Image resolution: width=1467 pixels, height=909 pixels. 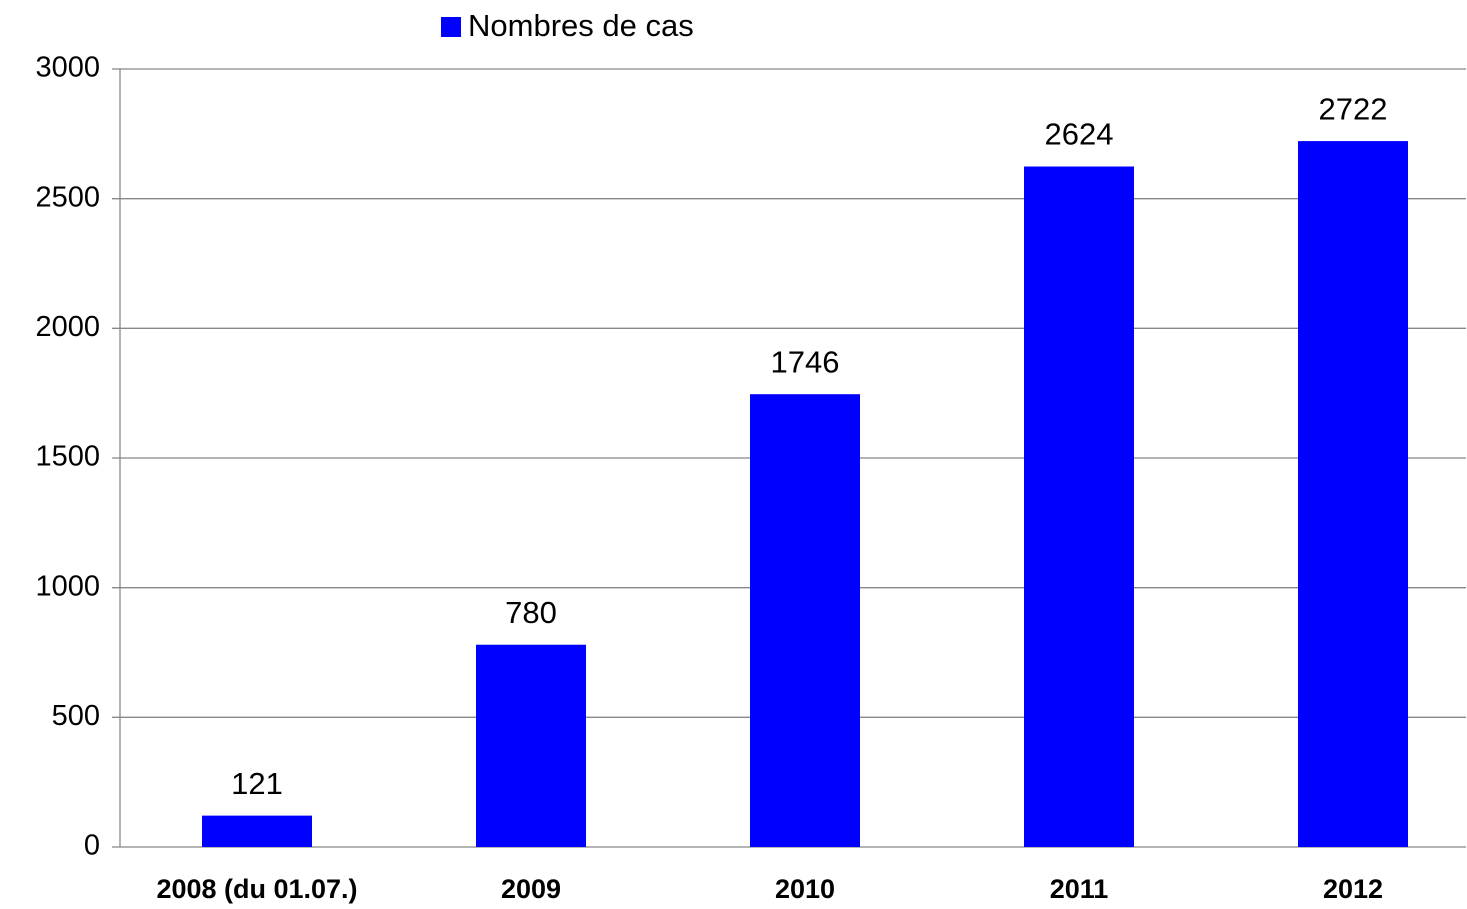 I want to click on x-tick-label: 2010, so click(x=805, y=889).